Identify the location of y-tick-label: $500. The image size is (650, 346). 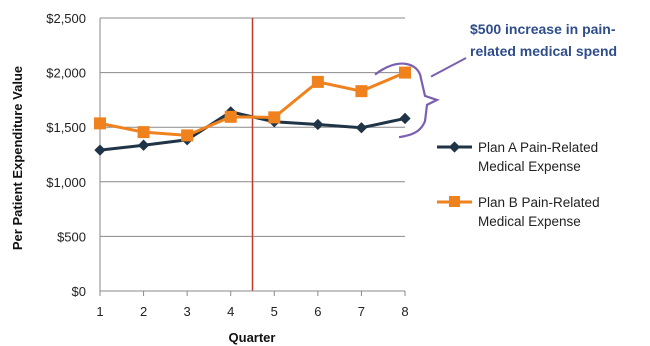
(71, 236).